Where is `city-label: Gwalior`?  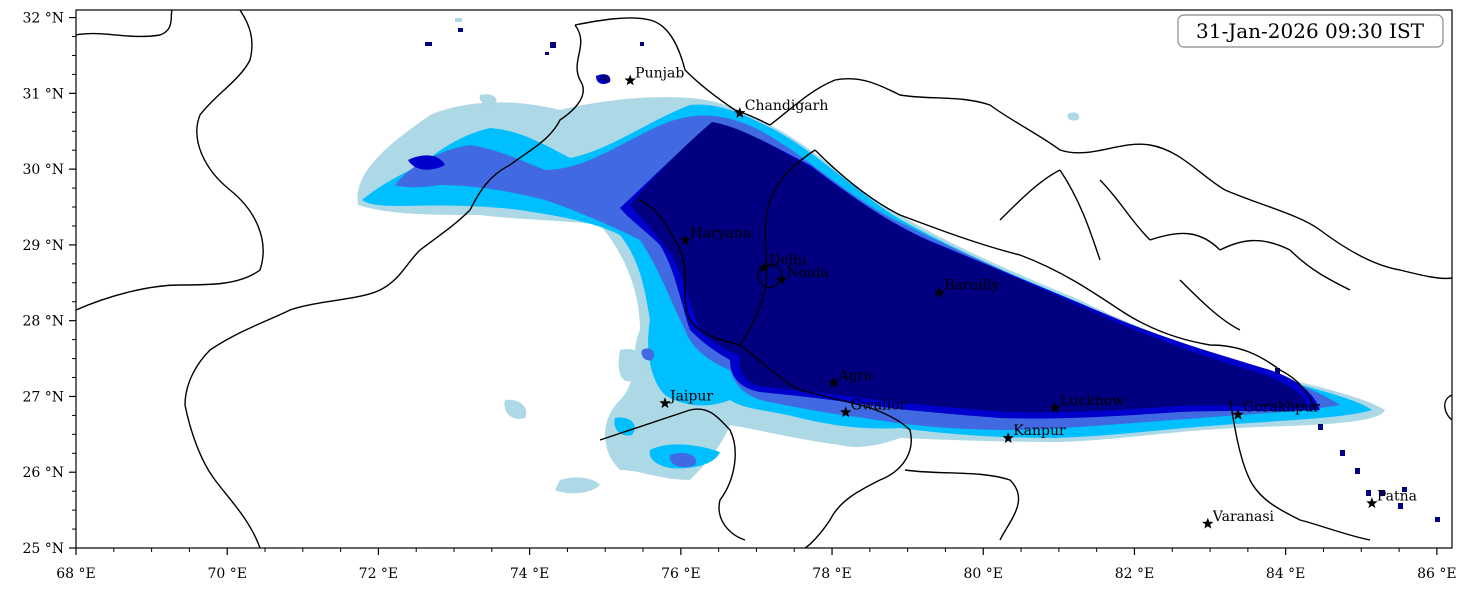 city-label: Gwalior is located at coordinates (879, 405).